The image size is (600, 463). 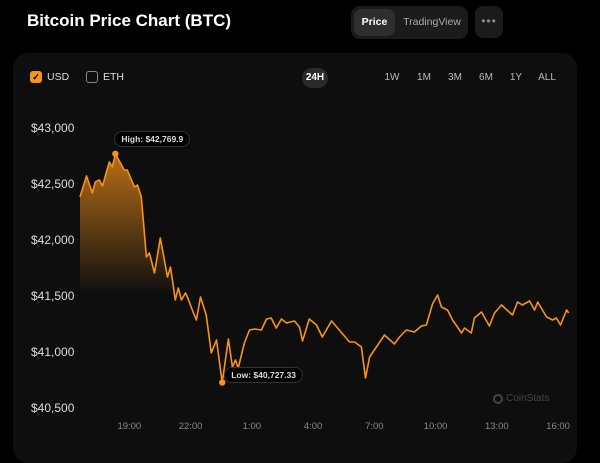 I want to click on y-tick-label: $42,500, so click(x=53, y=184).